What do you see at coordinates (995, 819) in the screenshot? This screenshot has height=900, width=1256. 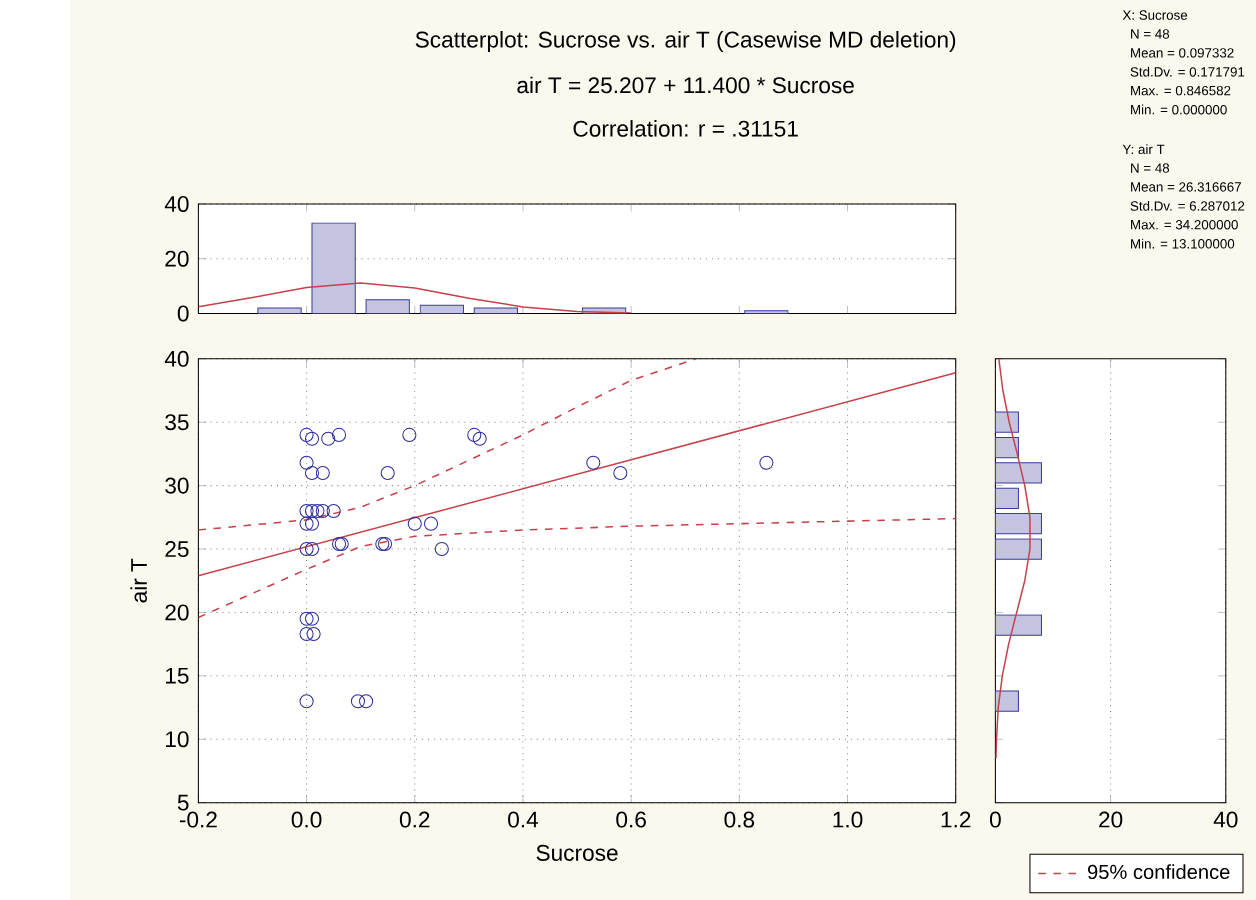 I see `x-tick-label: 0` at bounding box center [995, 819].